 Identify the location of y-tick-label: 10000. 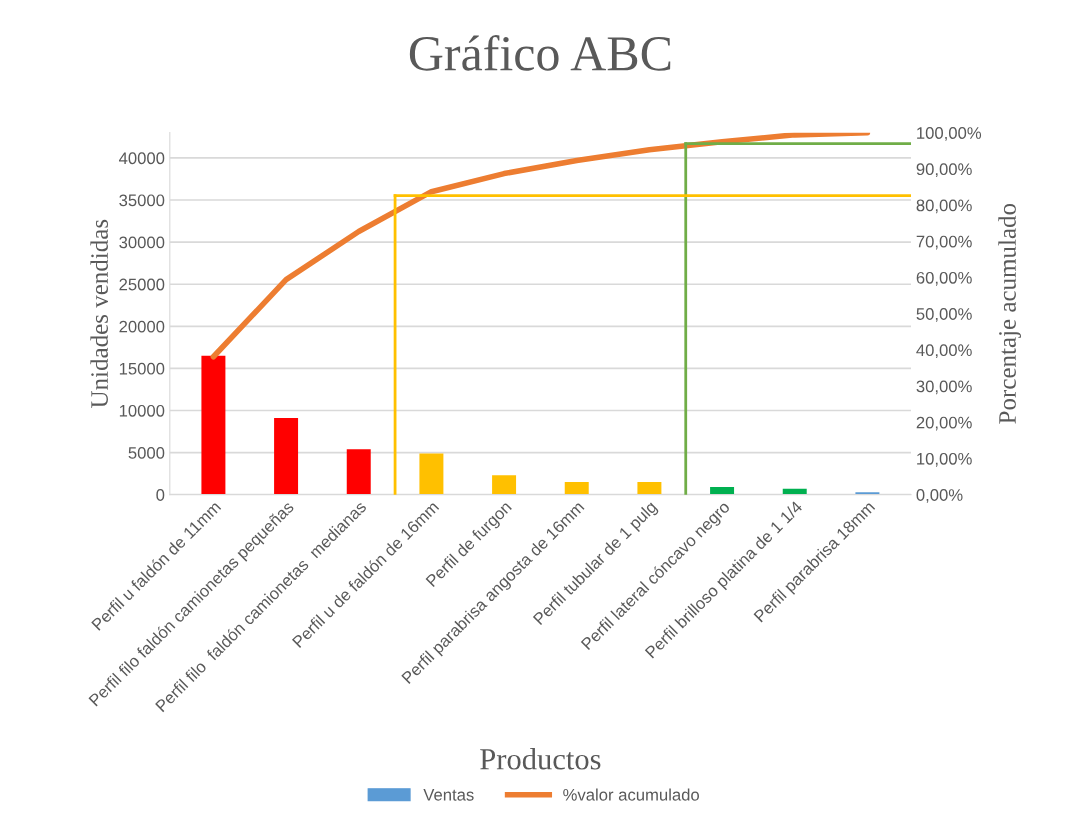
(142, 410).